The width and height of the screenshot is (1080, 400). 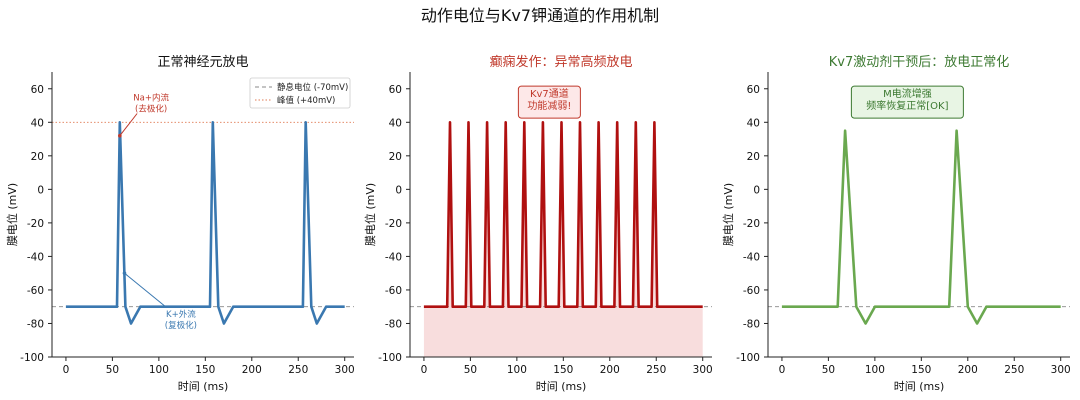 What do you see at coordinates (560, 62) in the screenshot?
I see `chart-title: 癫痫发作：异常高频放电` at bounding box center [560, 62].